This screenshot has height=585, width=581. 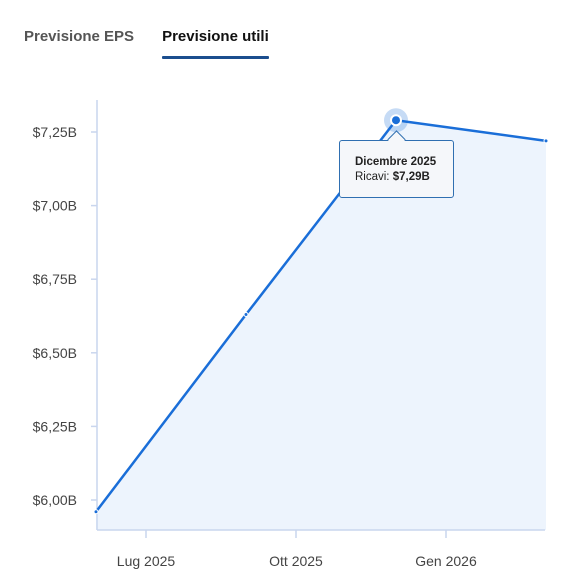 I want to click on x-tick-label: Gen 2026, so click(x=446, y=561).